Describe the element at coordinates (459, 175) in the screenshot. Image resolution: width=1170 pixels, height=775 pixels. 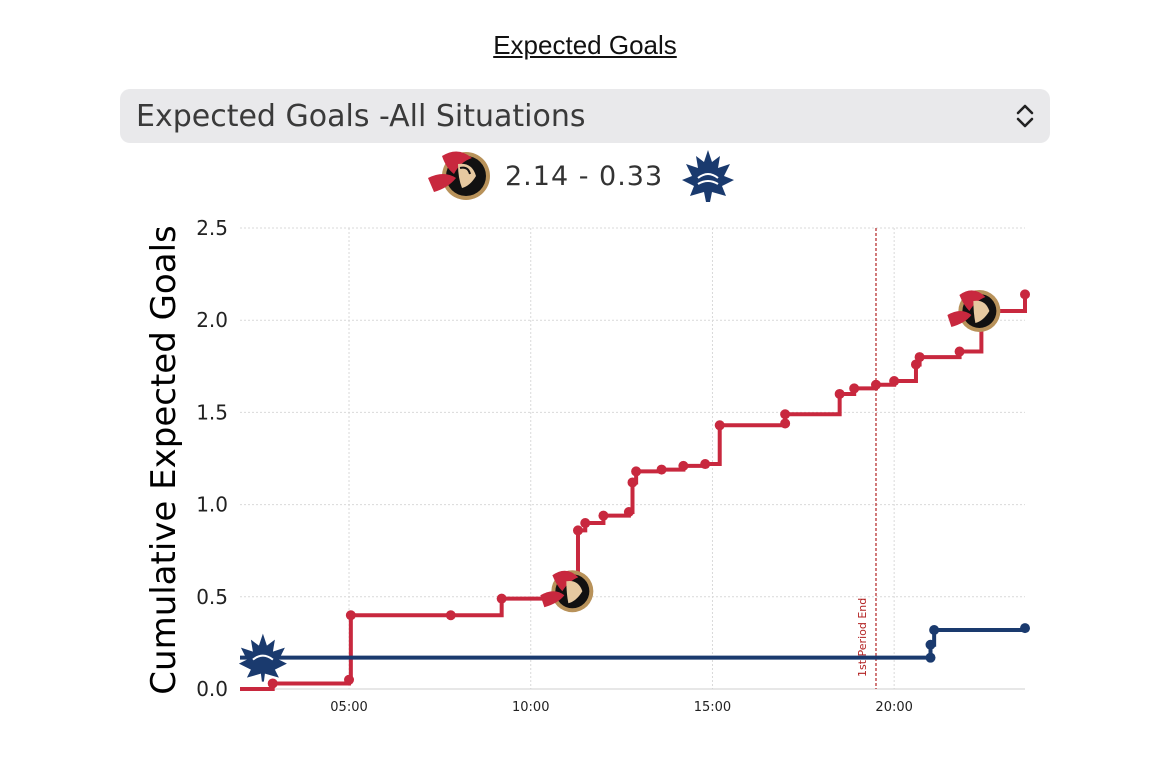
I see `ottawa-senators-logo` at that location.